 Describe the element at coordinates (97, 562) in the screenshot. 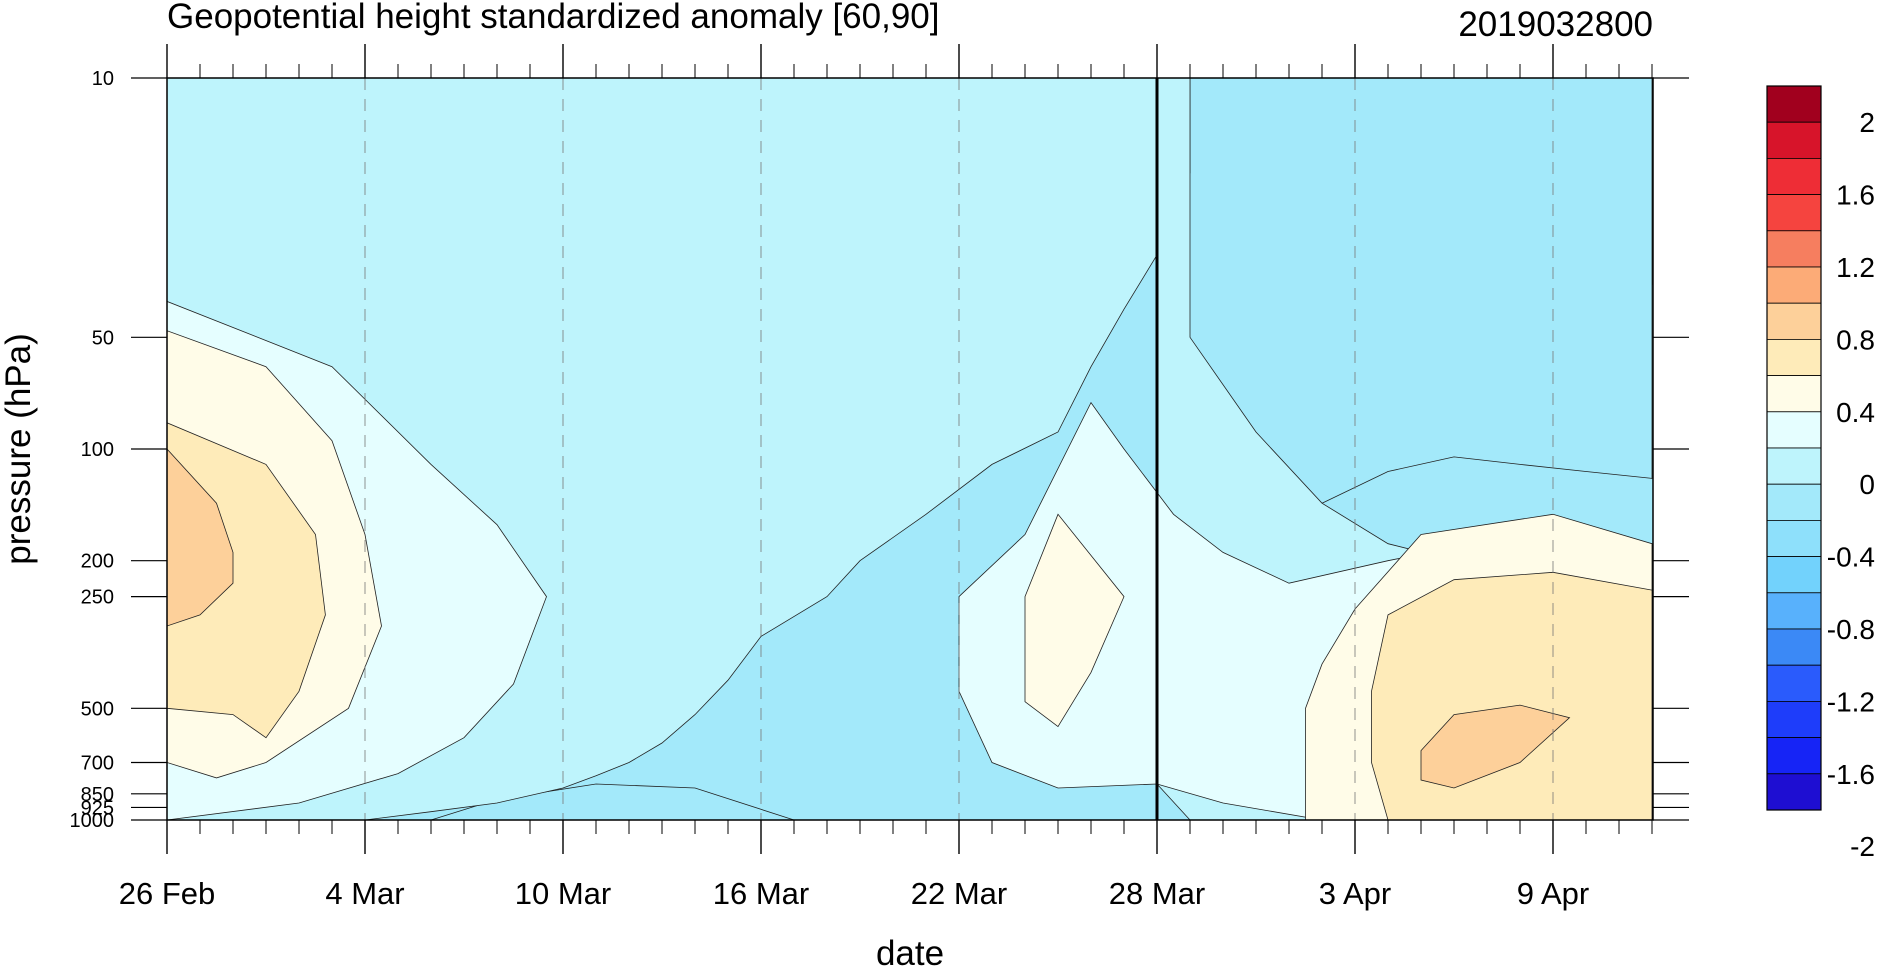

I see `y-tick-label: 200` at that location.